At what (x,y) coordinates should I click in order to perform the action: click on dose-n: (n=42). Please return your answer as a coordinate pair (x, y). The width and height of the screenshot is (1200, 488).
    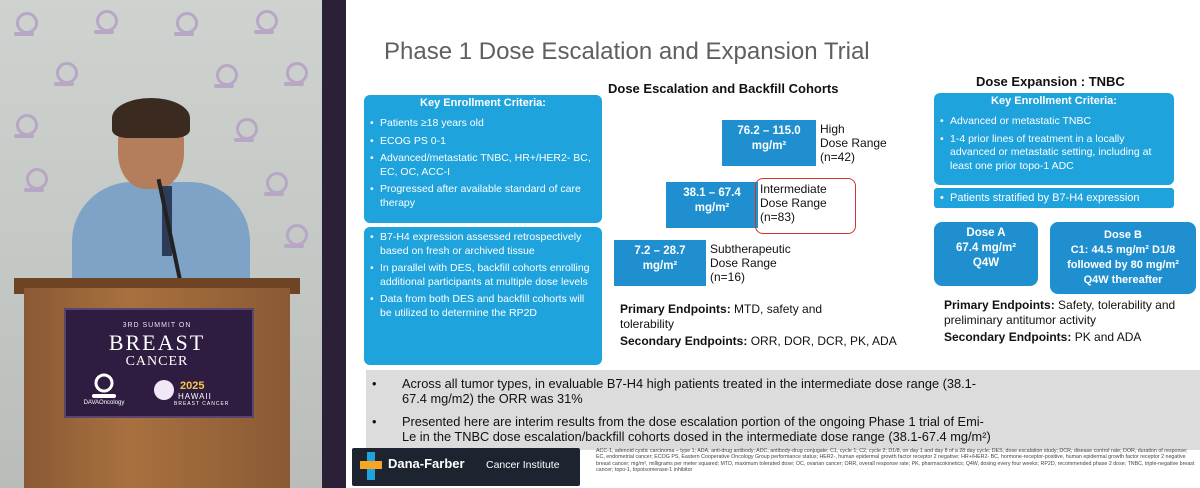
    Looking at the image, I should click on (838, 157).